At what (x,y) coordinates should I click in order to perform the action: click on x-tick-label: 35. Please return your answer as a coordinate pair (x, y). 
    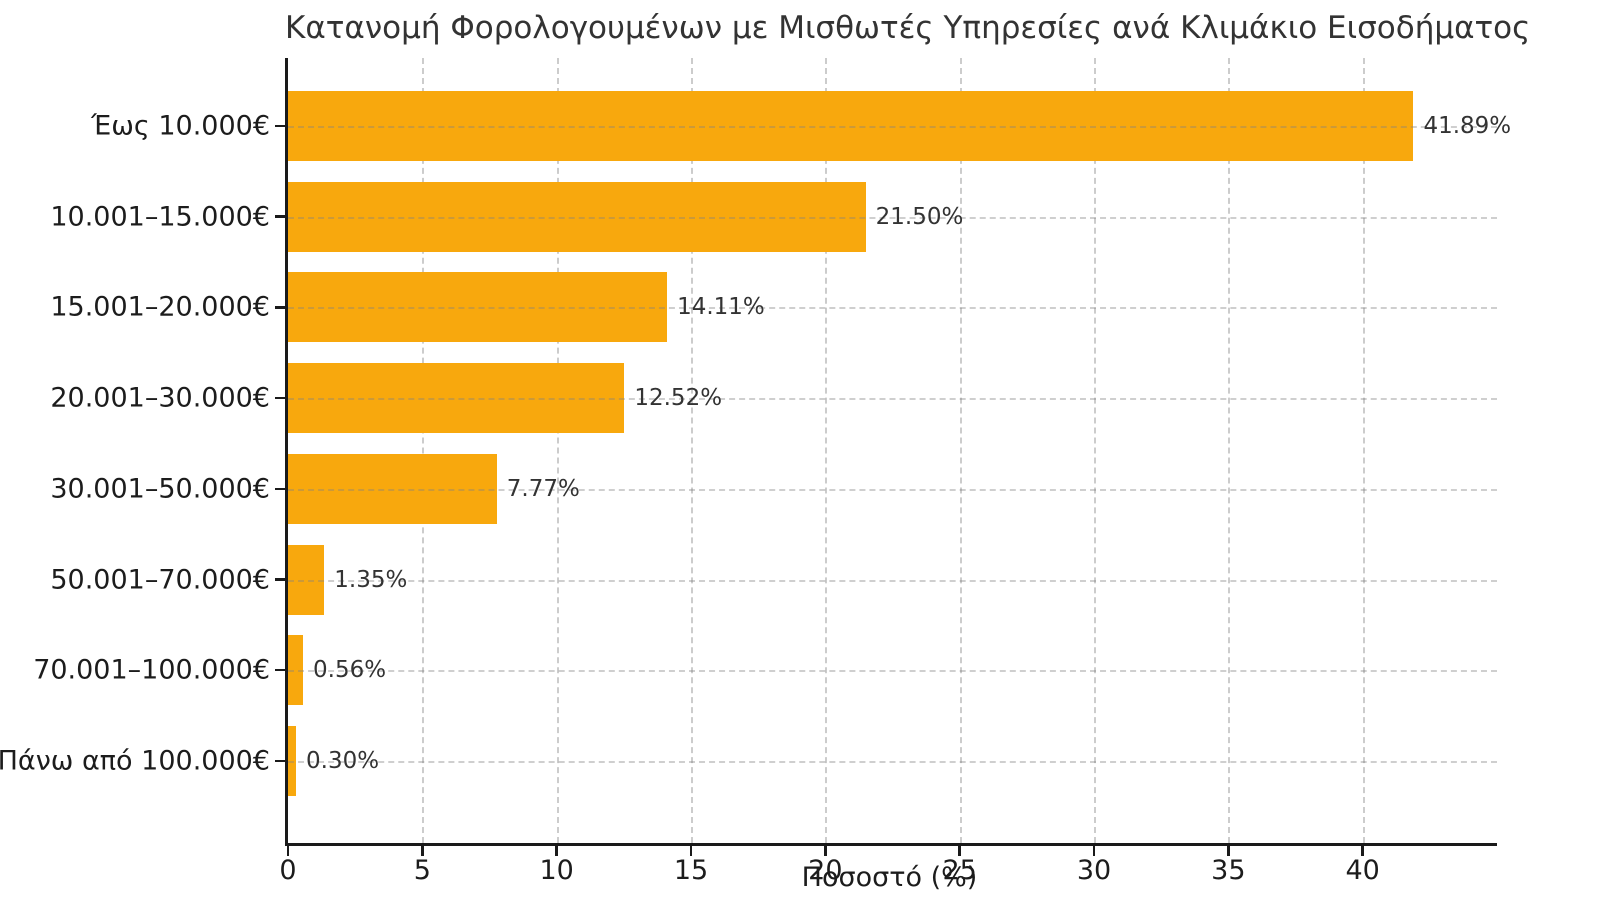
    Looking at the image, I should click on (1228, 870).